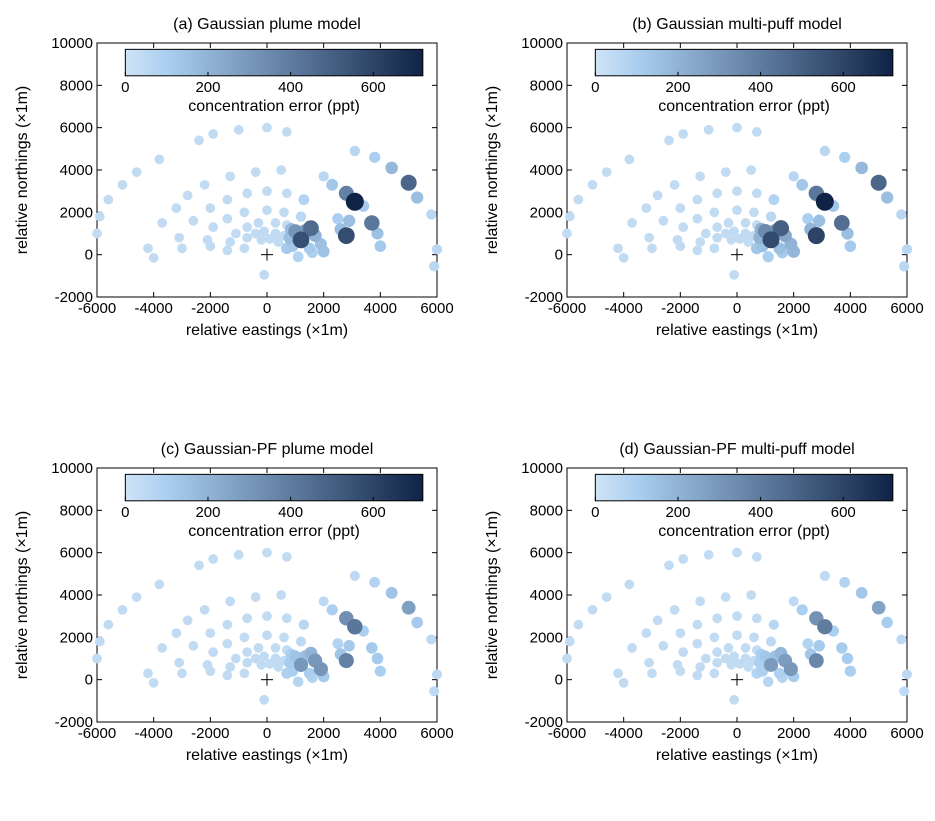 The width and height of the screenshot is (935, 821). Describe the element at coordinates (567, 308) in the screenshot. I see `x-tick-label: -6000` at that location.